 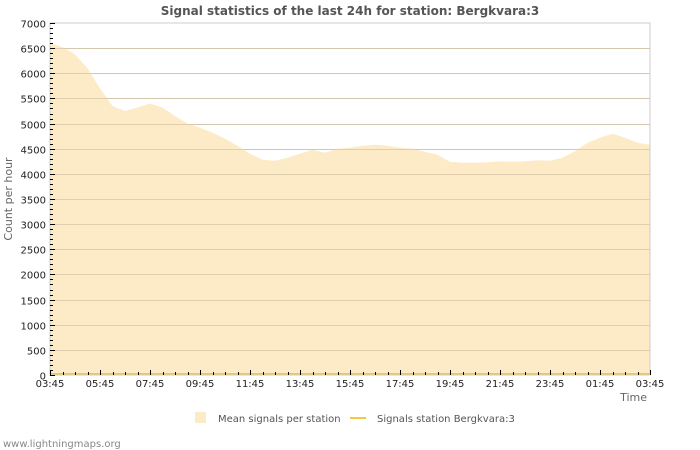 I want to click on y-tick-label: 3500, so click(x=33, y=201).